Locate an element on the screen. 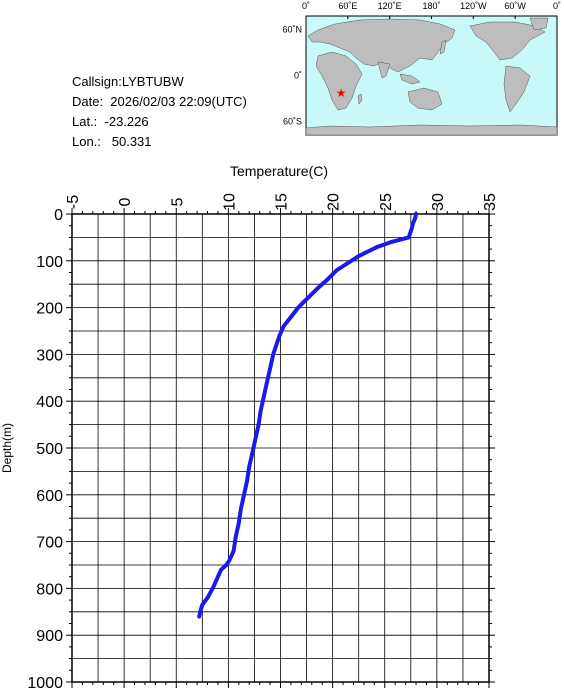  station-marker: ★ is located at coordinates (341, 93).